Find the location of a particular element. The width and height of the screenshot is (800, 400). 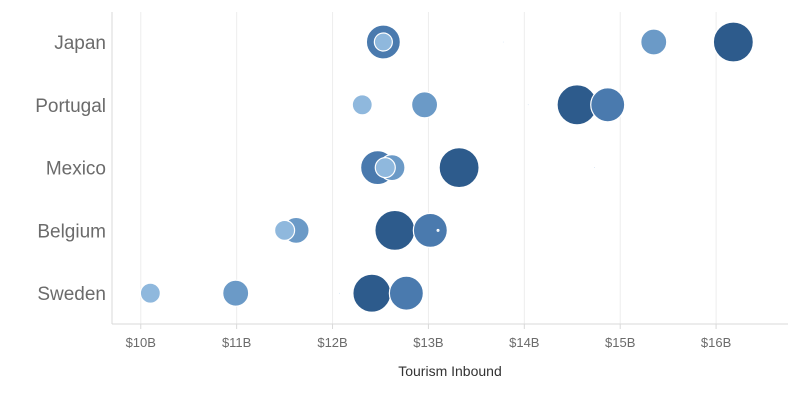

category-label-japan: Japan is located at coordinates (80, 43).